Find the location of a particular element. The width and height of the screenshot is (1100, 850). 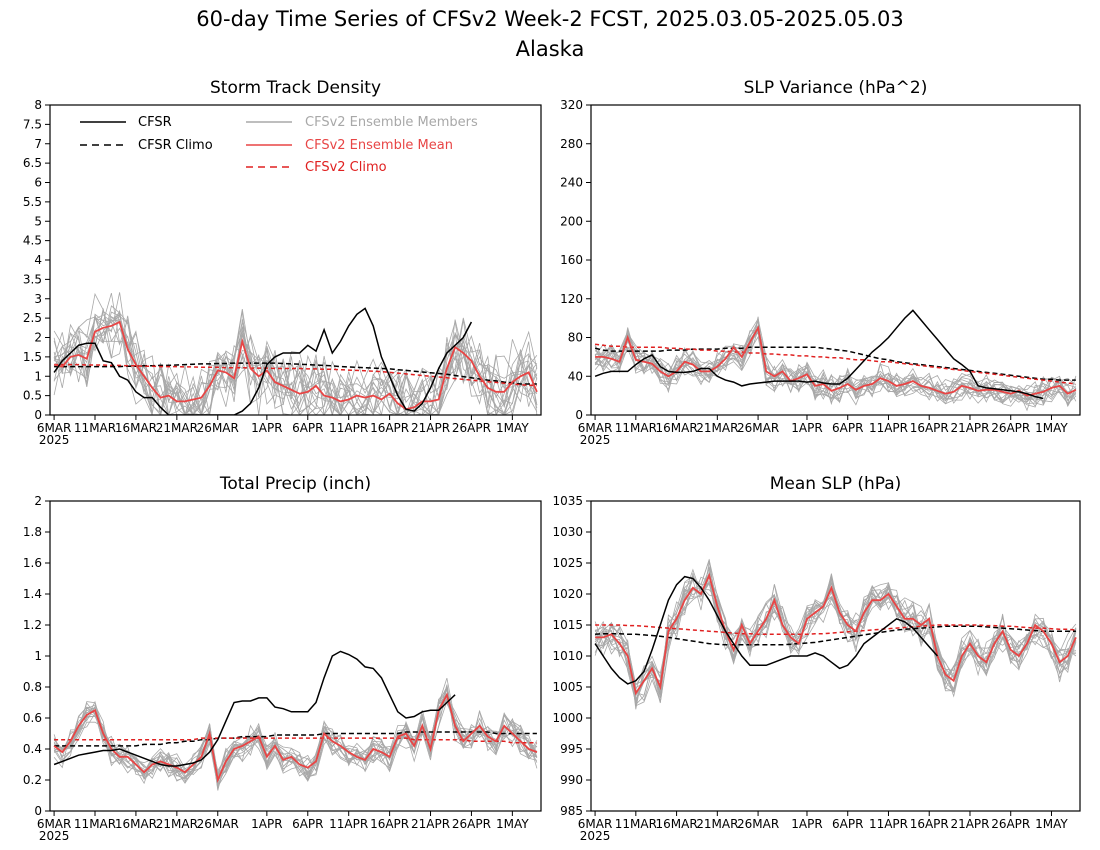

y-tick-label: 1.4 is located at coordinates (32, 594).